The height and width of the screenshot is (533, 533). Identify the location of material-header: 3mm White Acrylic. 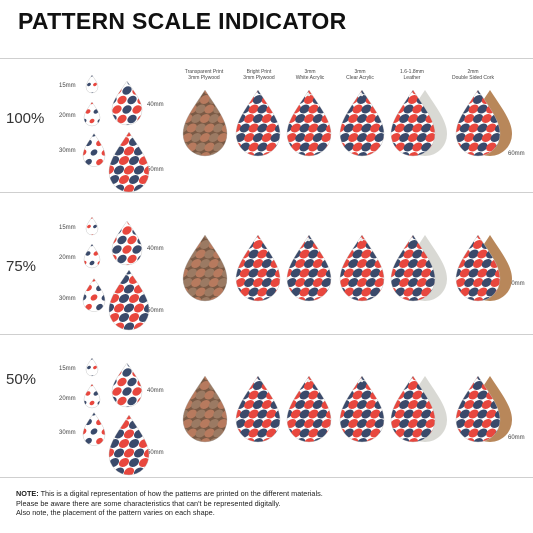
(310, 75).